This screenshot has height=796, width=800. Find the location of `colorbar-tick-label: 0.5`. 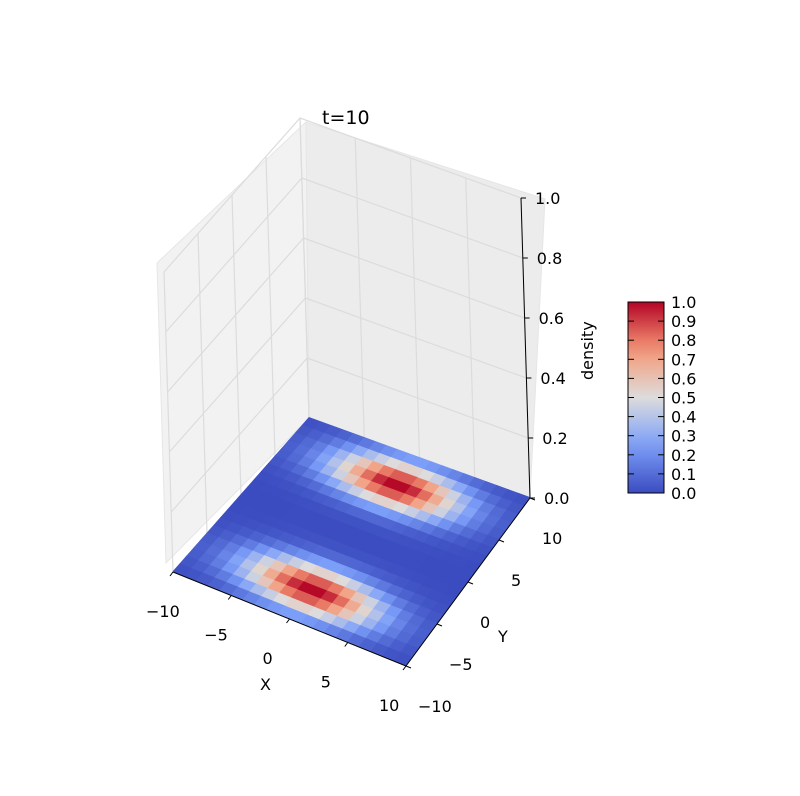

colorbar-tick-label: 0.5 is located at coordinates (683, 398).